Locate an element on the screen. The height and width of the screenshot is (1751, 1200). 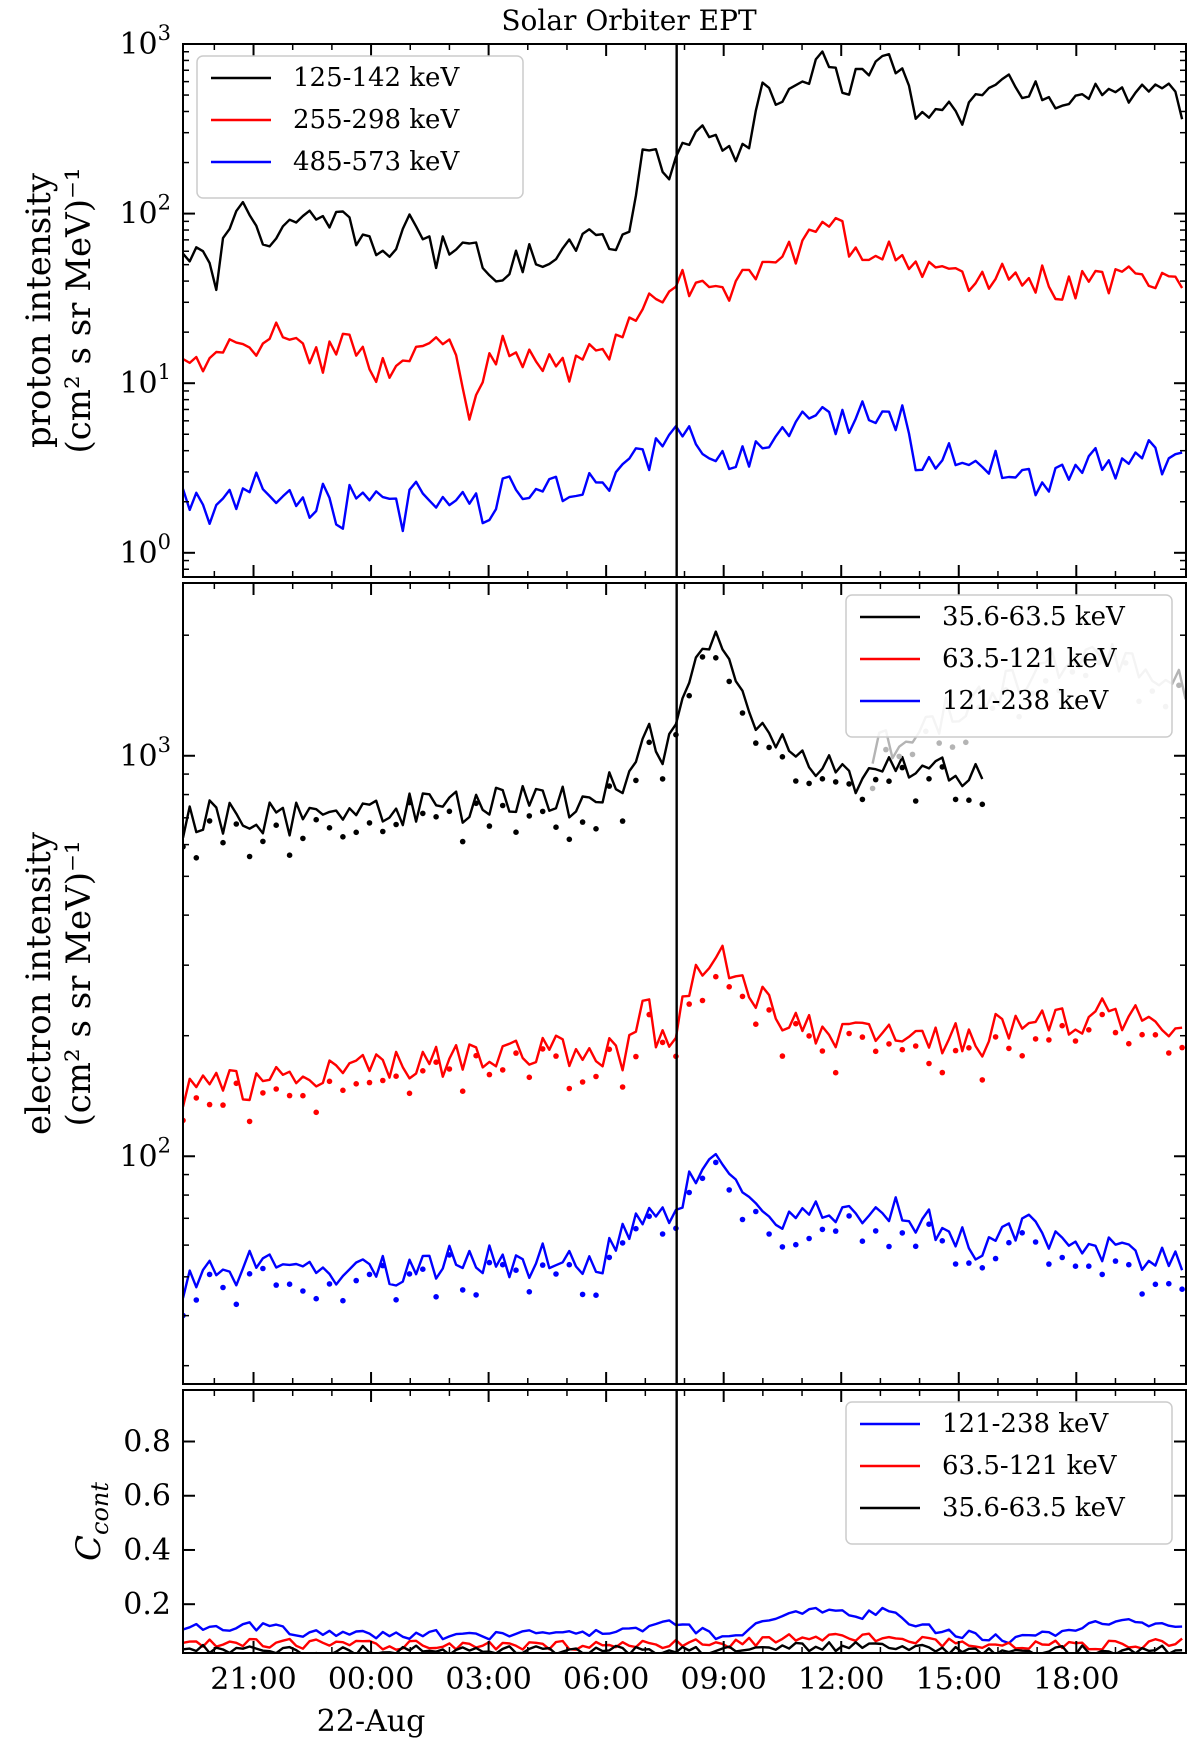
legend-entry: 255-298 keV is located at coordinates (376, 120).